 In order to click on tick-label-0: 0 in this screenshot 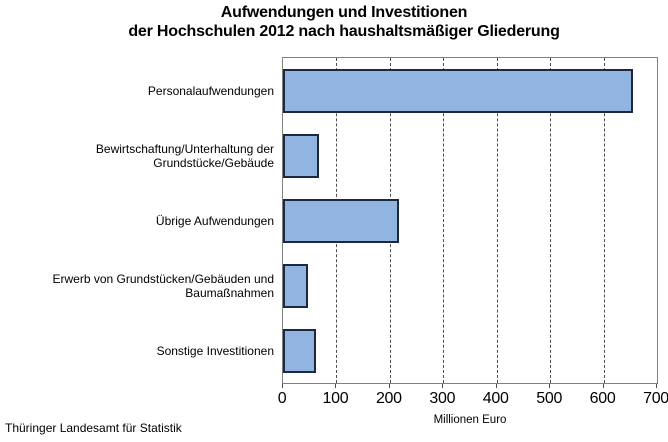, I will do `click(282, 398)`.